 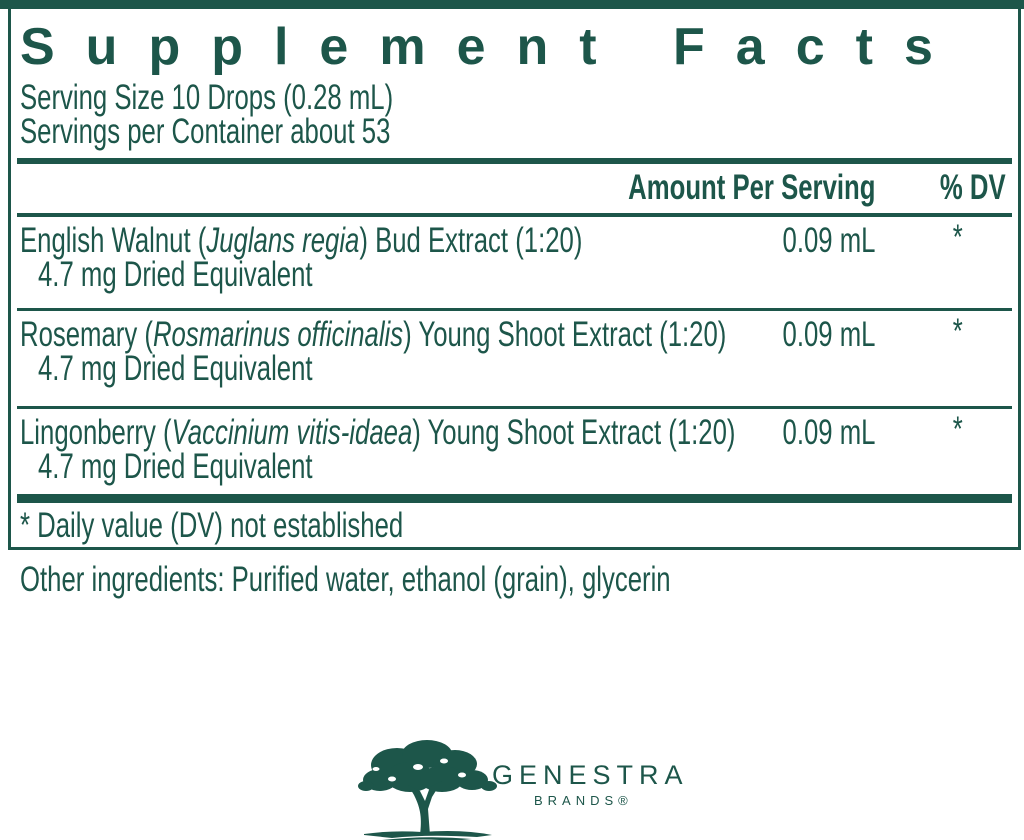 I want to click on brand-logo: GENESTRA BRANDS®, so click(x=512, y=786).